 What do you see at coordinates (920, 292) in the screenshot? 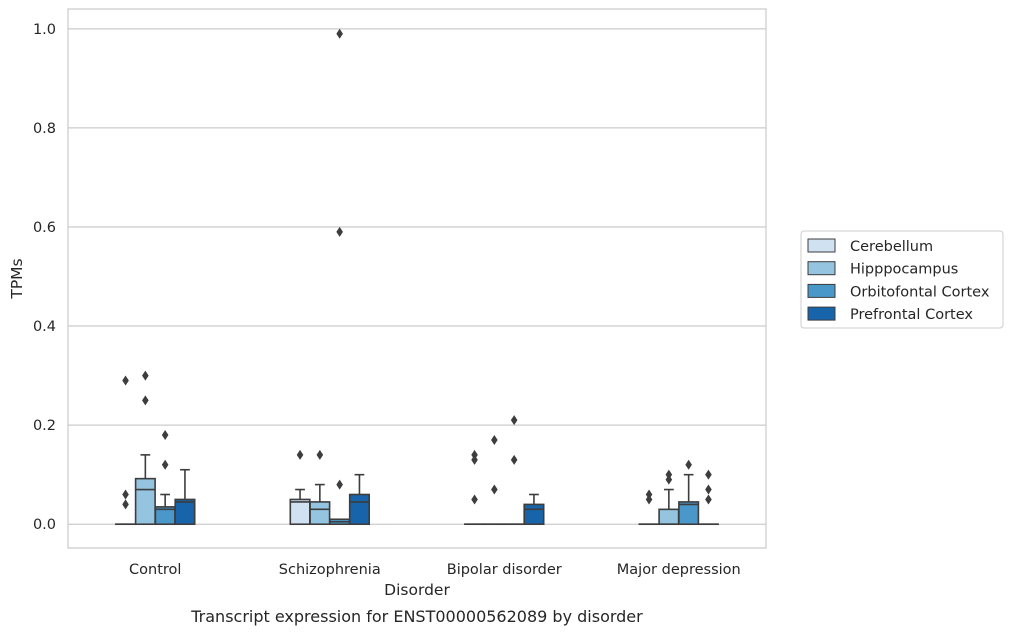
I see `legend-label: Orbitofontal Cortex` at bounding box center [920, 292].